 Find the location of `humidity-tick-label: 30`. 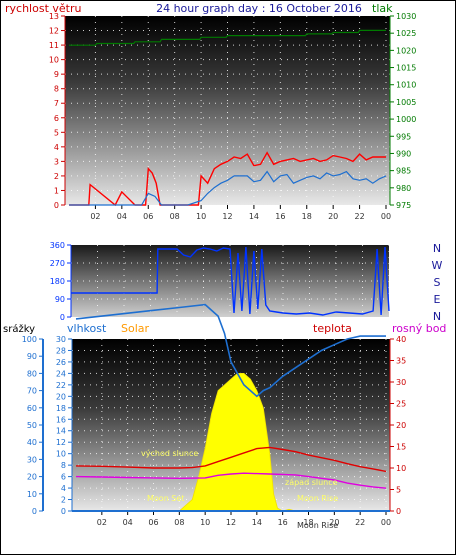

humidity-tick-label: 30 is located at coordinates (61, 339).